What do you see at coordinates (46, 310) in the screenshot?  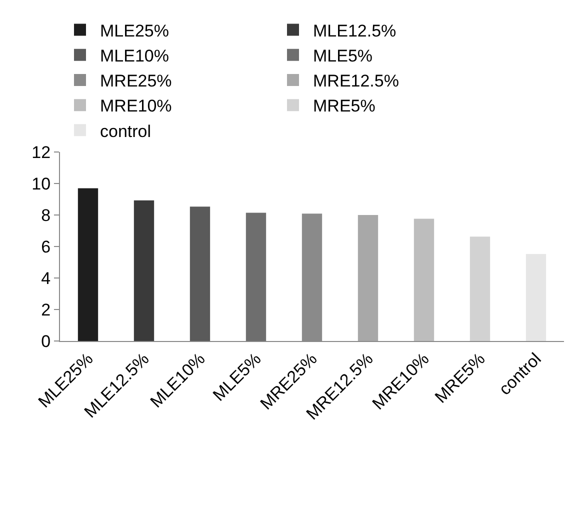 I see `y-tick-label: 2` at bounding box center [46, 310].